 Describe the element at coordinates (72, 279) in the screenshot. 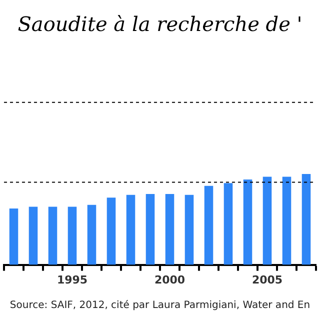

I see `x-tick-label: 1995` at that location.